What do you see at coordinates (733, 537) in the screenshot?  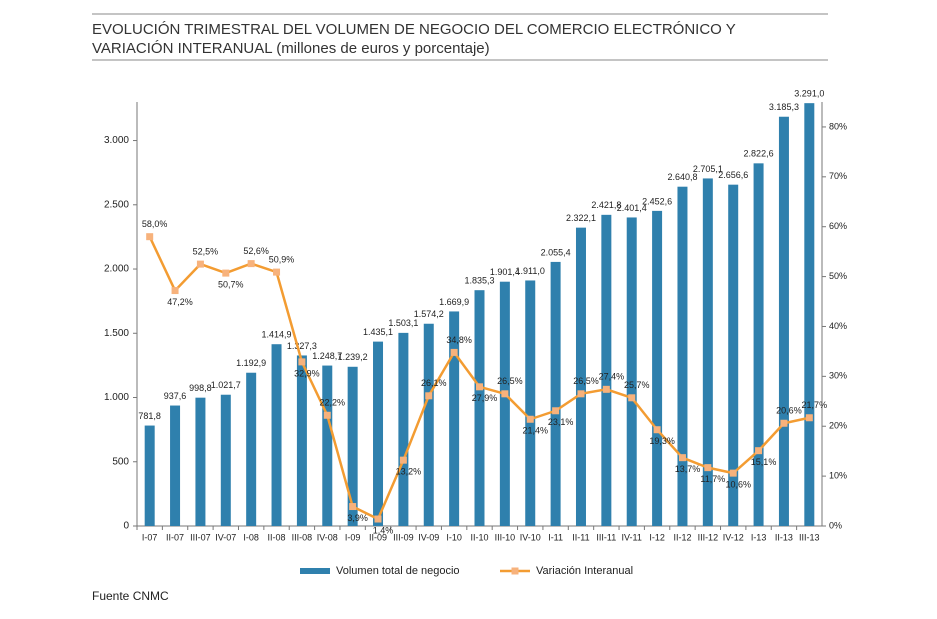 I see `x-tick-label: IV-12` at bounding box center [733, 537].